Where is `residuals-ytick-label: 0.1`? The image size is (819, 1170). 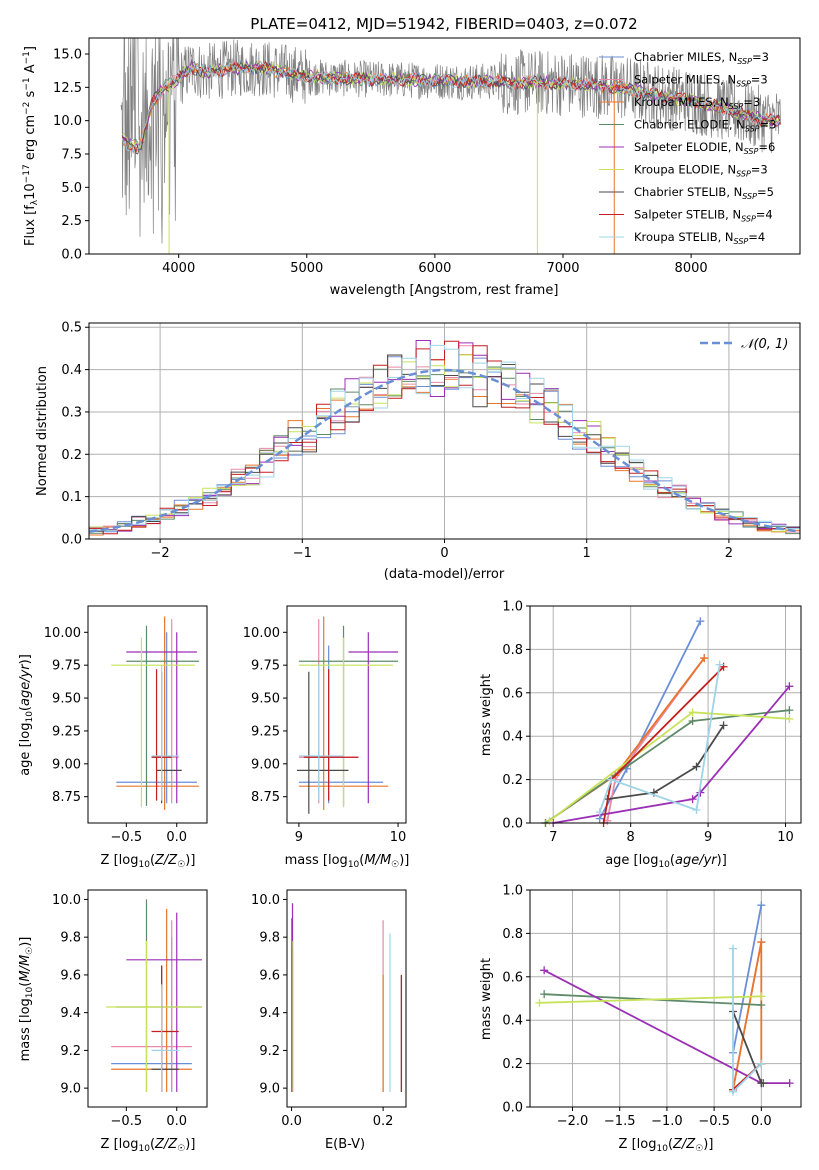
residuals-ytick-label: 0.1 is located at coordinates (71, 497).